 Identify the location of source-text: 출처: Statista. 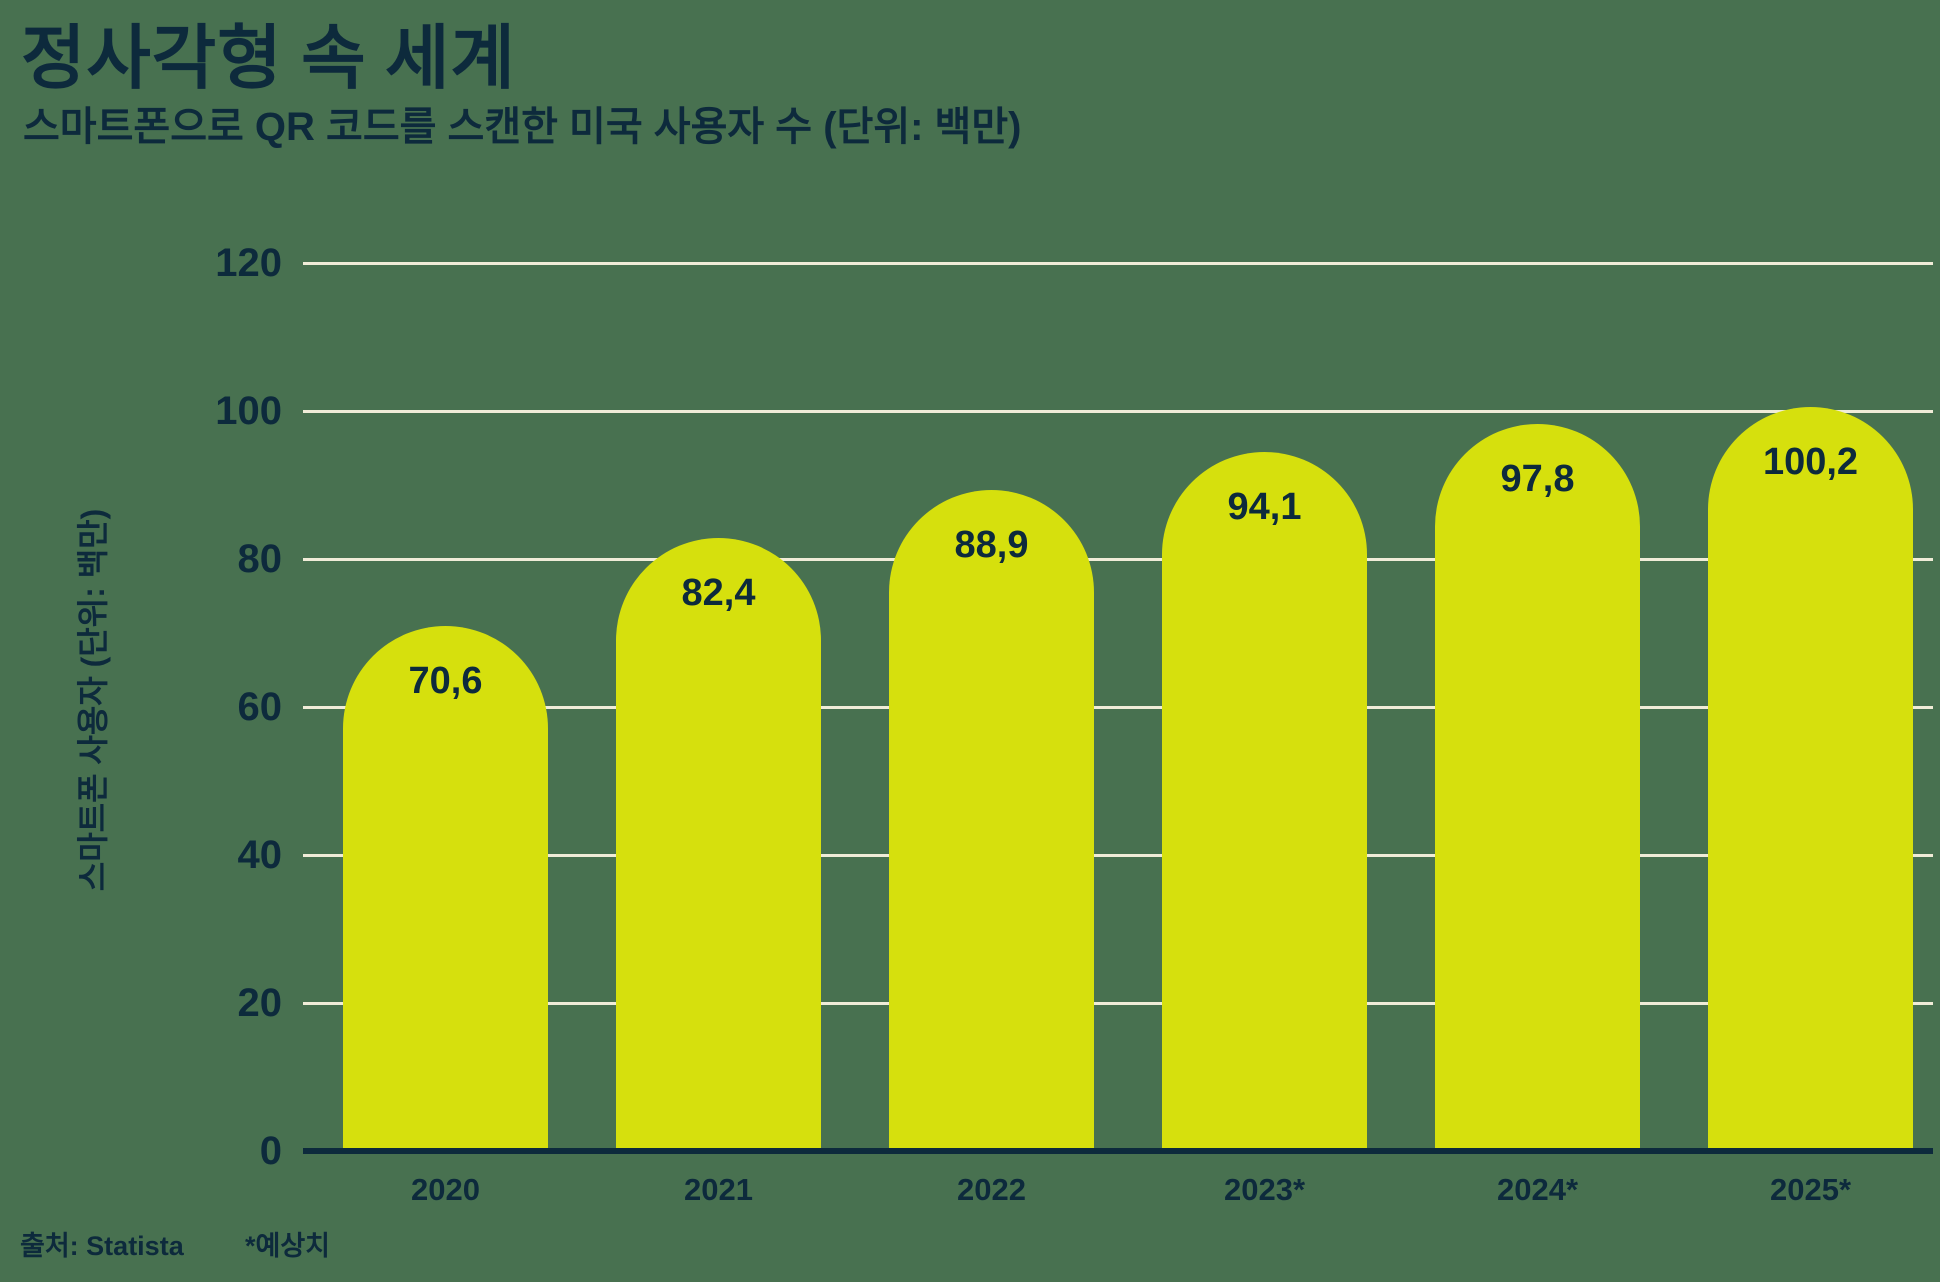
(102, 1246).